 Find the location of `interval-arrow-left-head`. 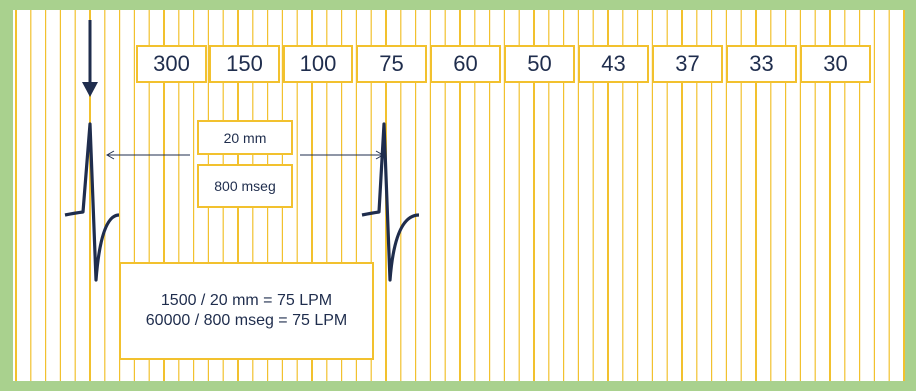

interval-arrow-left-head is located at coordinates (110, 155).